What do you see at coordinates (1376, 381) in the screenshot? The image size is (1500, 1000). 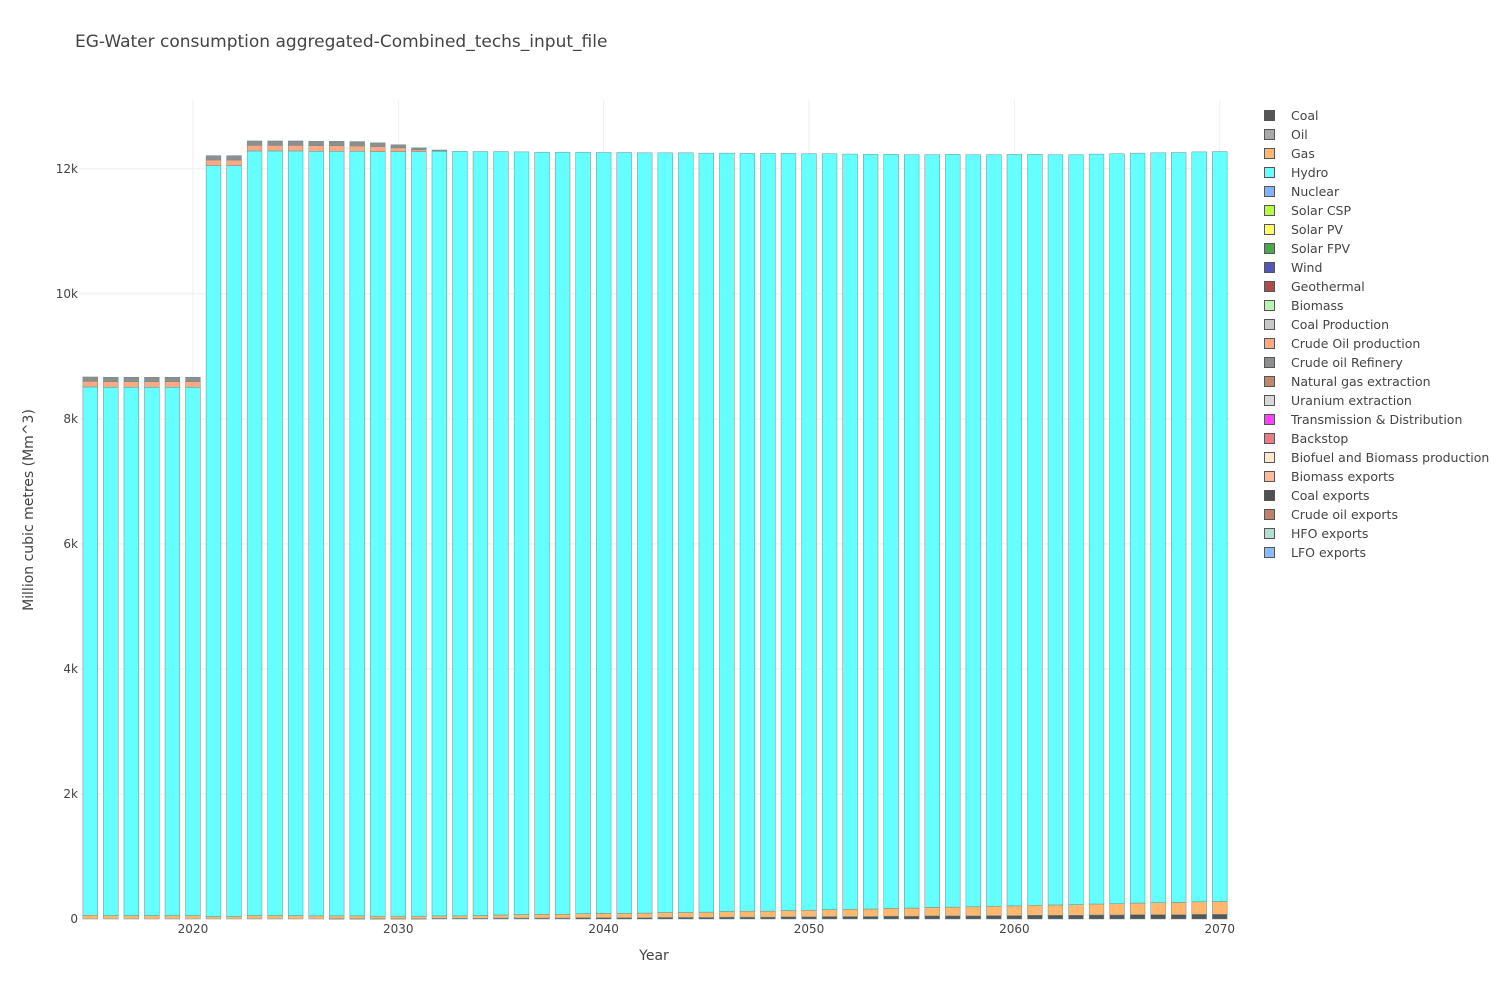 I see `legend-item: Natural gas extraction` at bounding box center [1376, 381].